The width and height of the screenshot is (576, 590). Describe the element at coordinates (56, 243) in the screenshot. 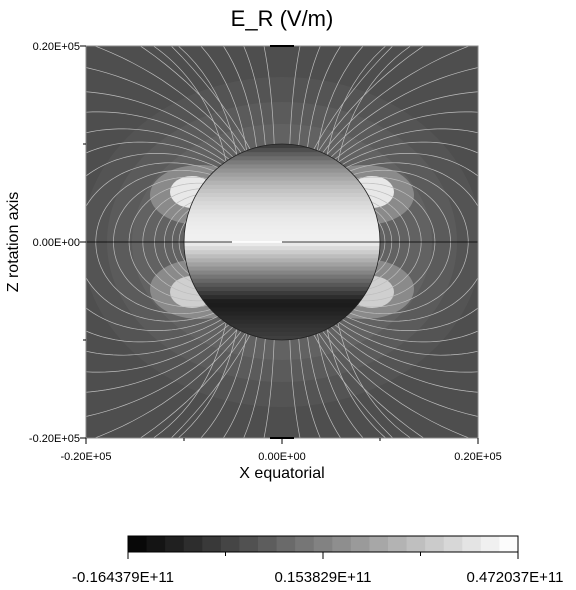

I see `y-tick-label: 0.00E+00` at that location.